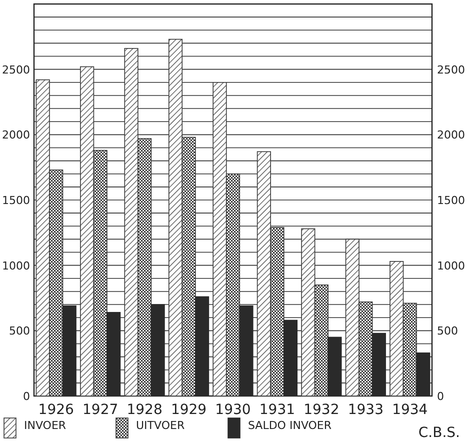 This screenshot has width=470, height=446. I want to click on legend-label: SALDO INVOER, so click(290, 425).